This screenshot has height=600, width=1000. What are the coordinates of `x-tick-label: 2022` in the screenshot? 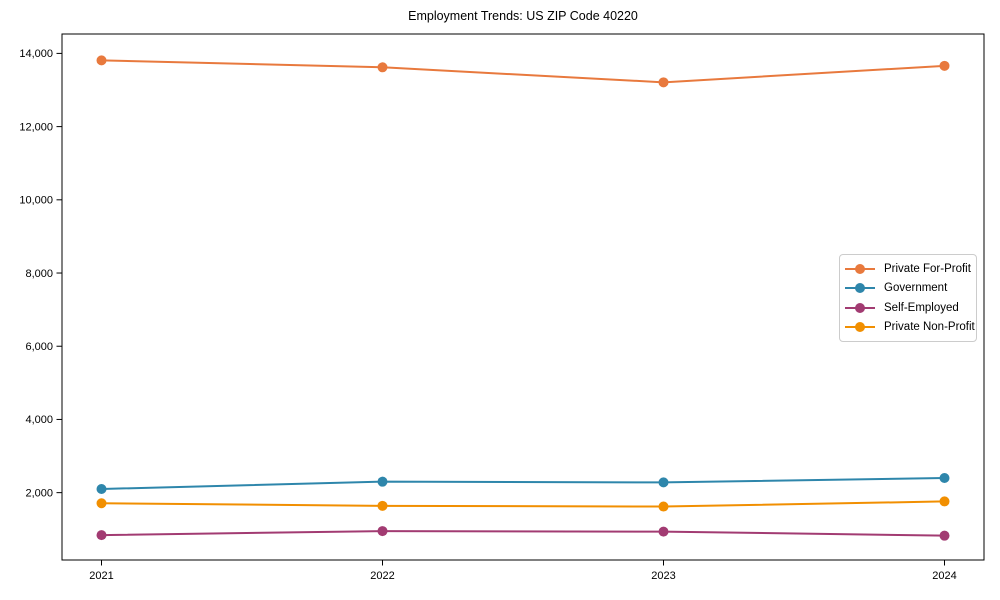 It's located at (382, 576).